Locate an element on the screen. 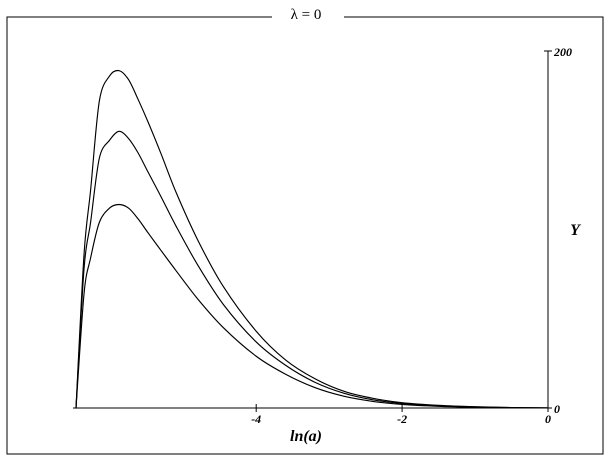  title-backing is located at coordinates (308, 14).